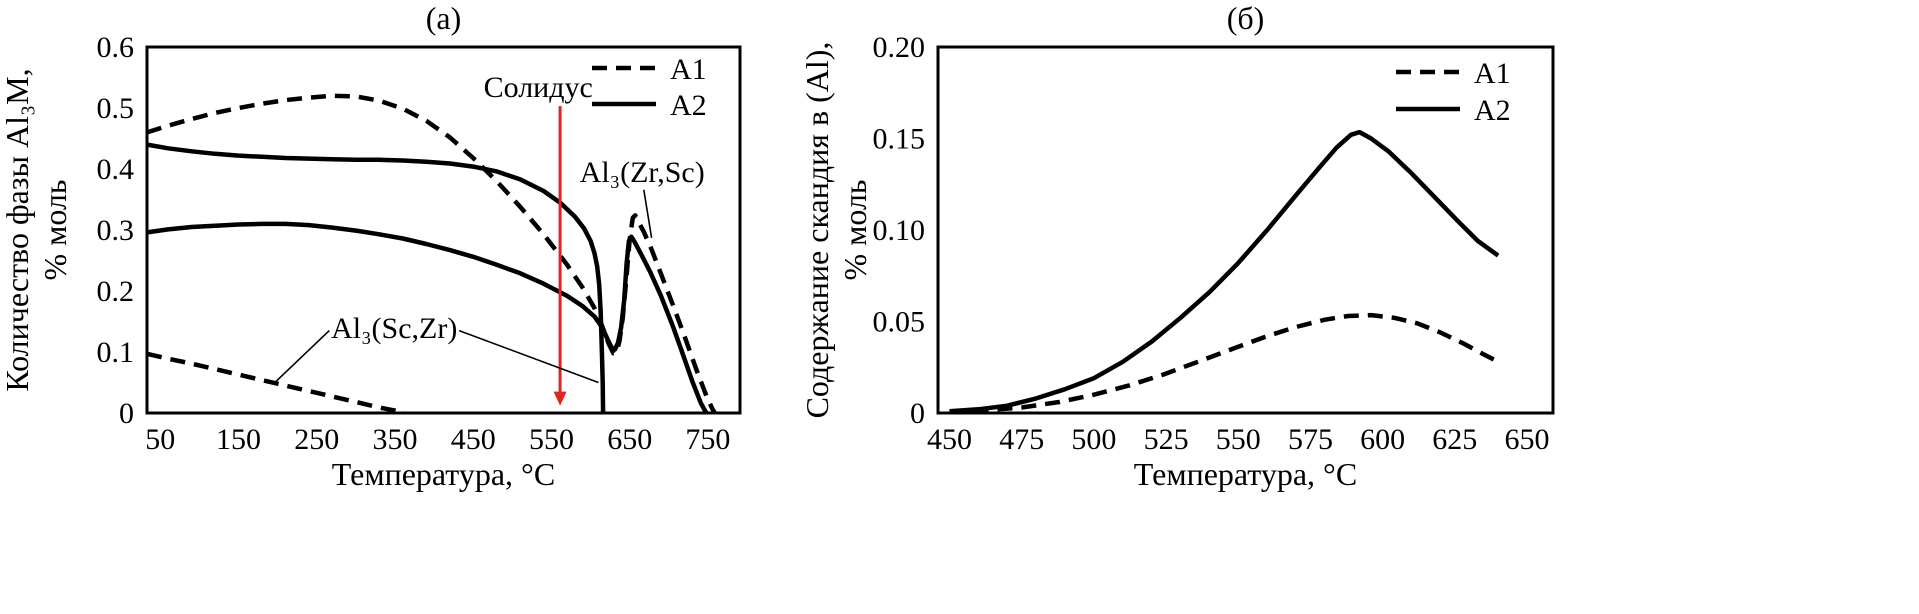 Image resolution: width=1919 pixels, height=614 pixels. What do you see at coordinates (855, 230) in the screenshot?
I see `chart-b-ylabel-line2: % моль` at bounding box center [855, 230].